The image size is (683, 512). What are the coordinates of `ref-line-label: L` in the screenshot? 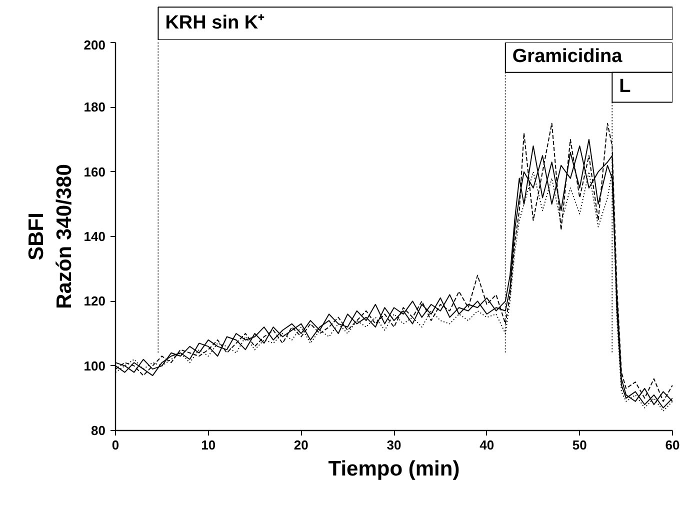 It's located at (625, 86).